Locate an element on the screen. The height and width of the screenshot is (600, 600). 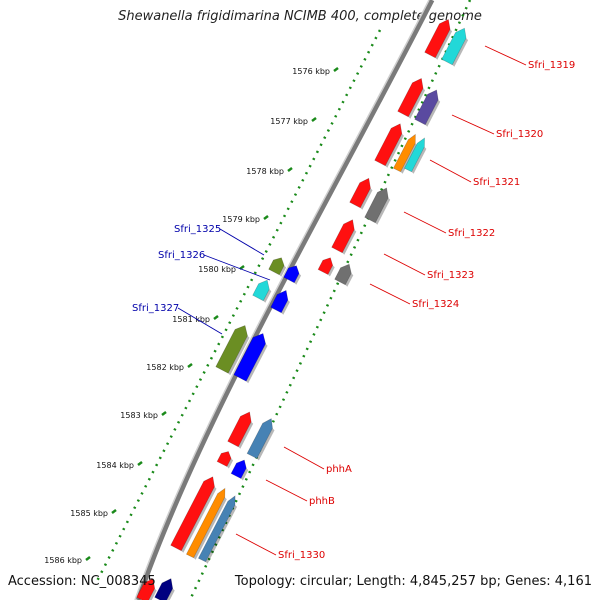
gene-label-reverse: Sfri_1330 is located at coordinates (301, 555).